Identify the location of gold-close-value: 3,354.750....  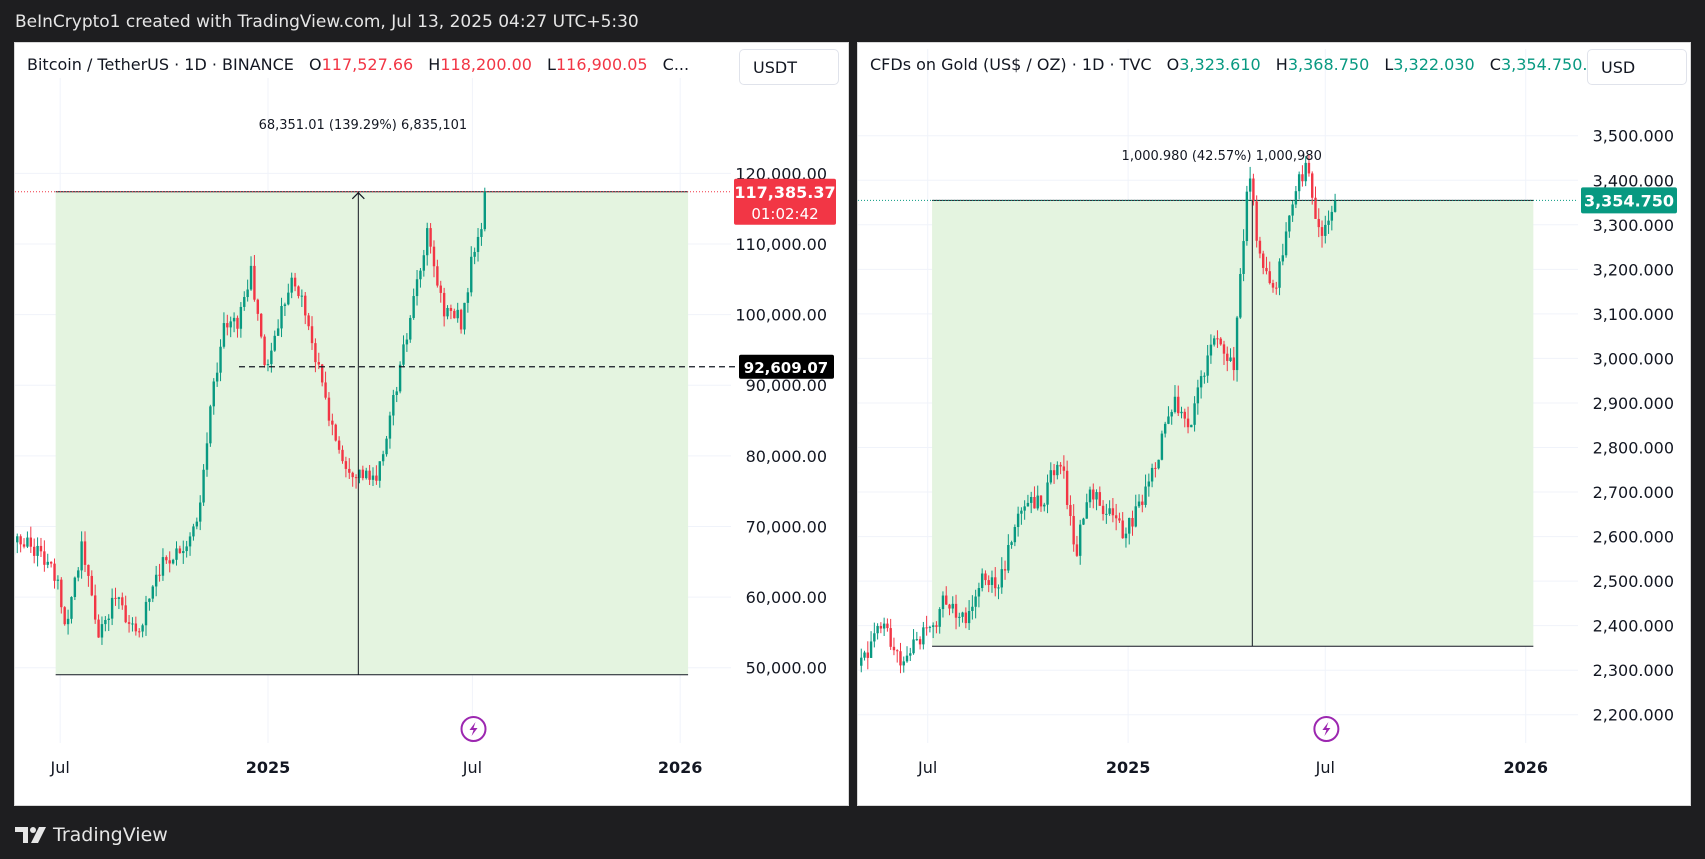
(1549, 64).